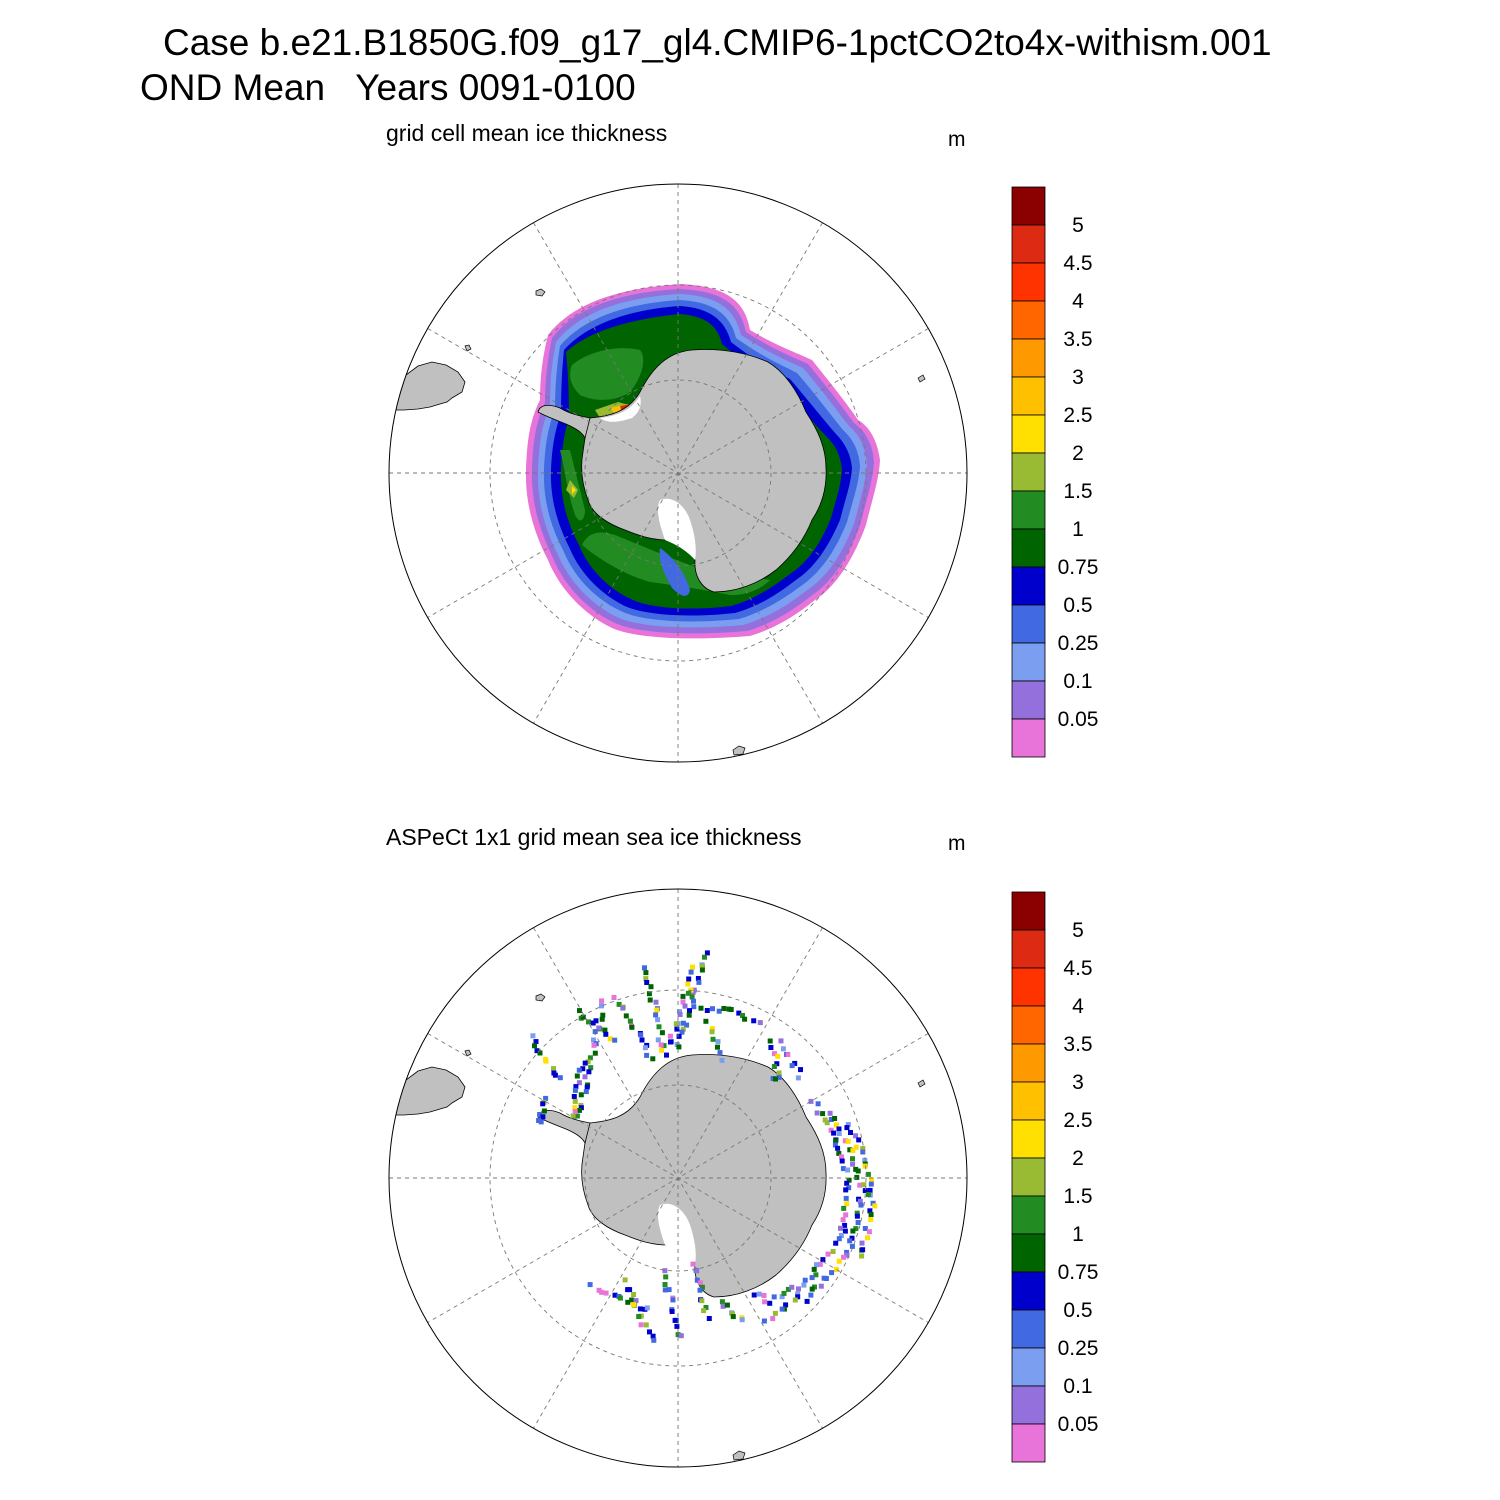 The height and width of the screenshot is (1500, 1500). What do you see at coordinates (674, 572) in the screenshot?
I see `ice-band-0.25-0.5-ross` at bounding box center [674, 572].